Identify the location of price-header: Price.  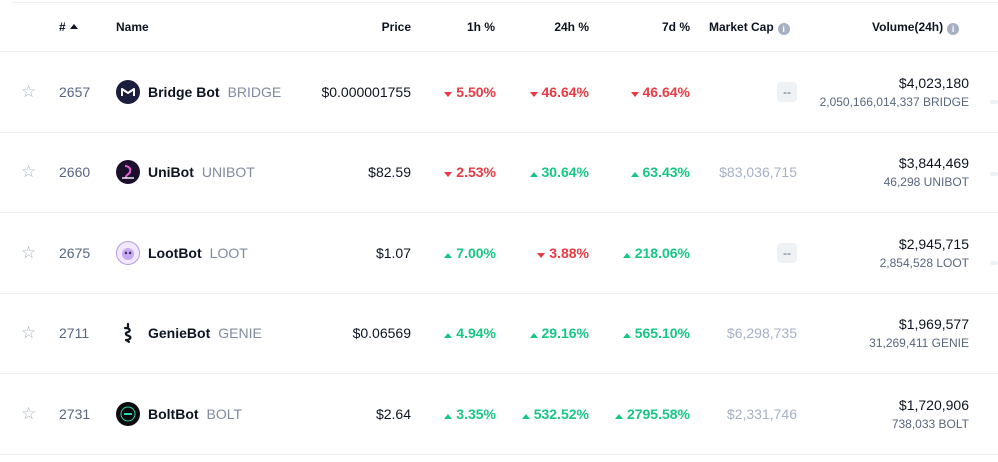
(396, 27).